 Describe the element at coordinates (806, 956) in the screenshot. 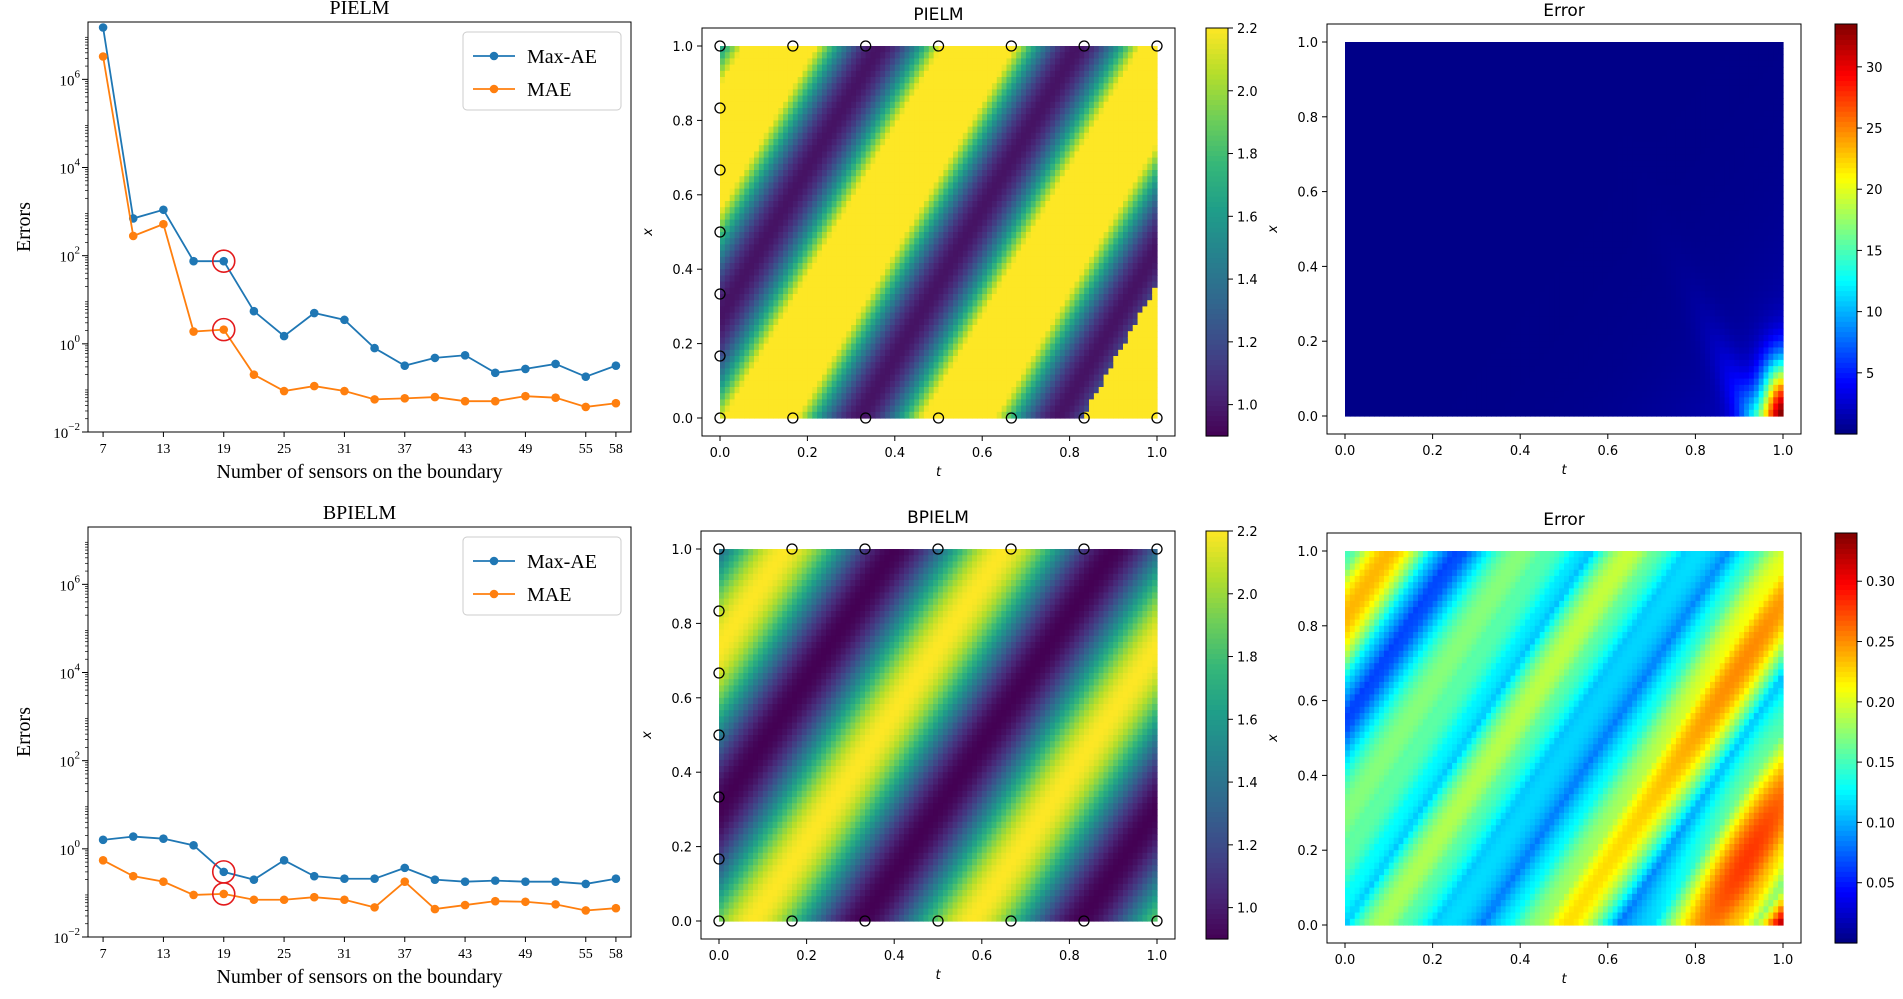

I see `x-tick-label: 0.2` at that location.